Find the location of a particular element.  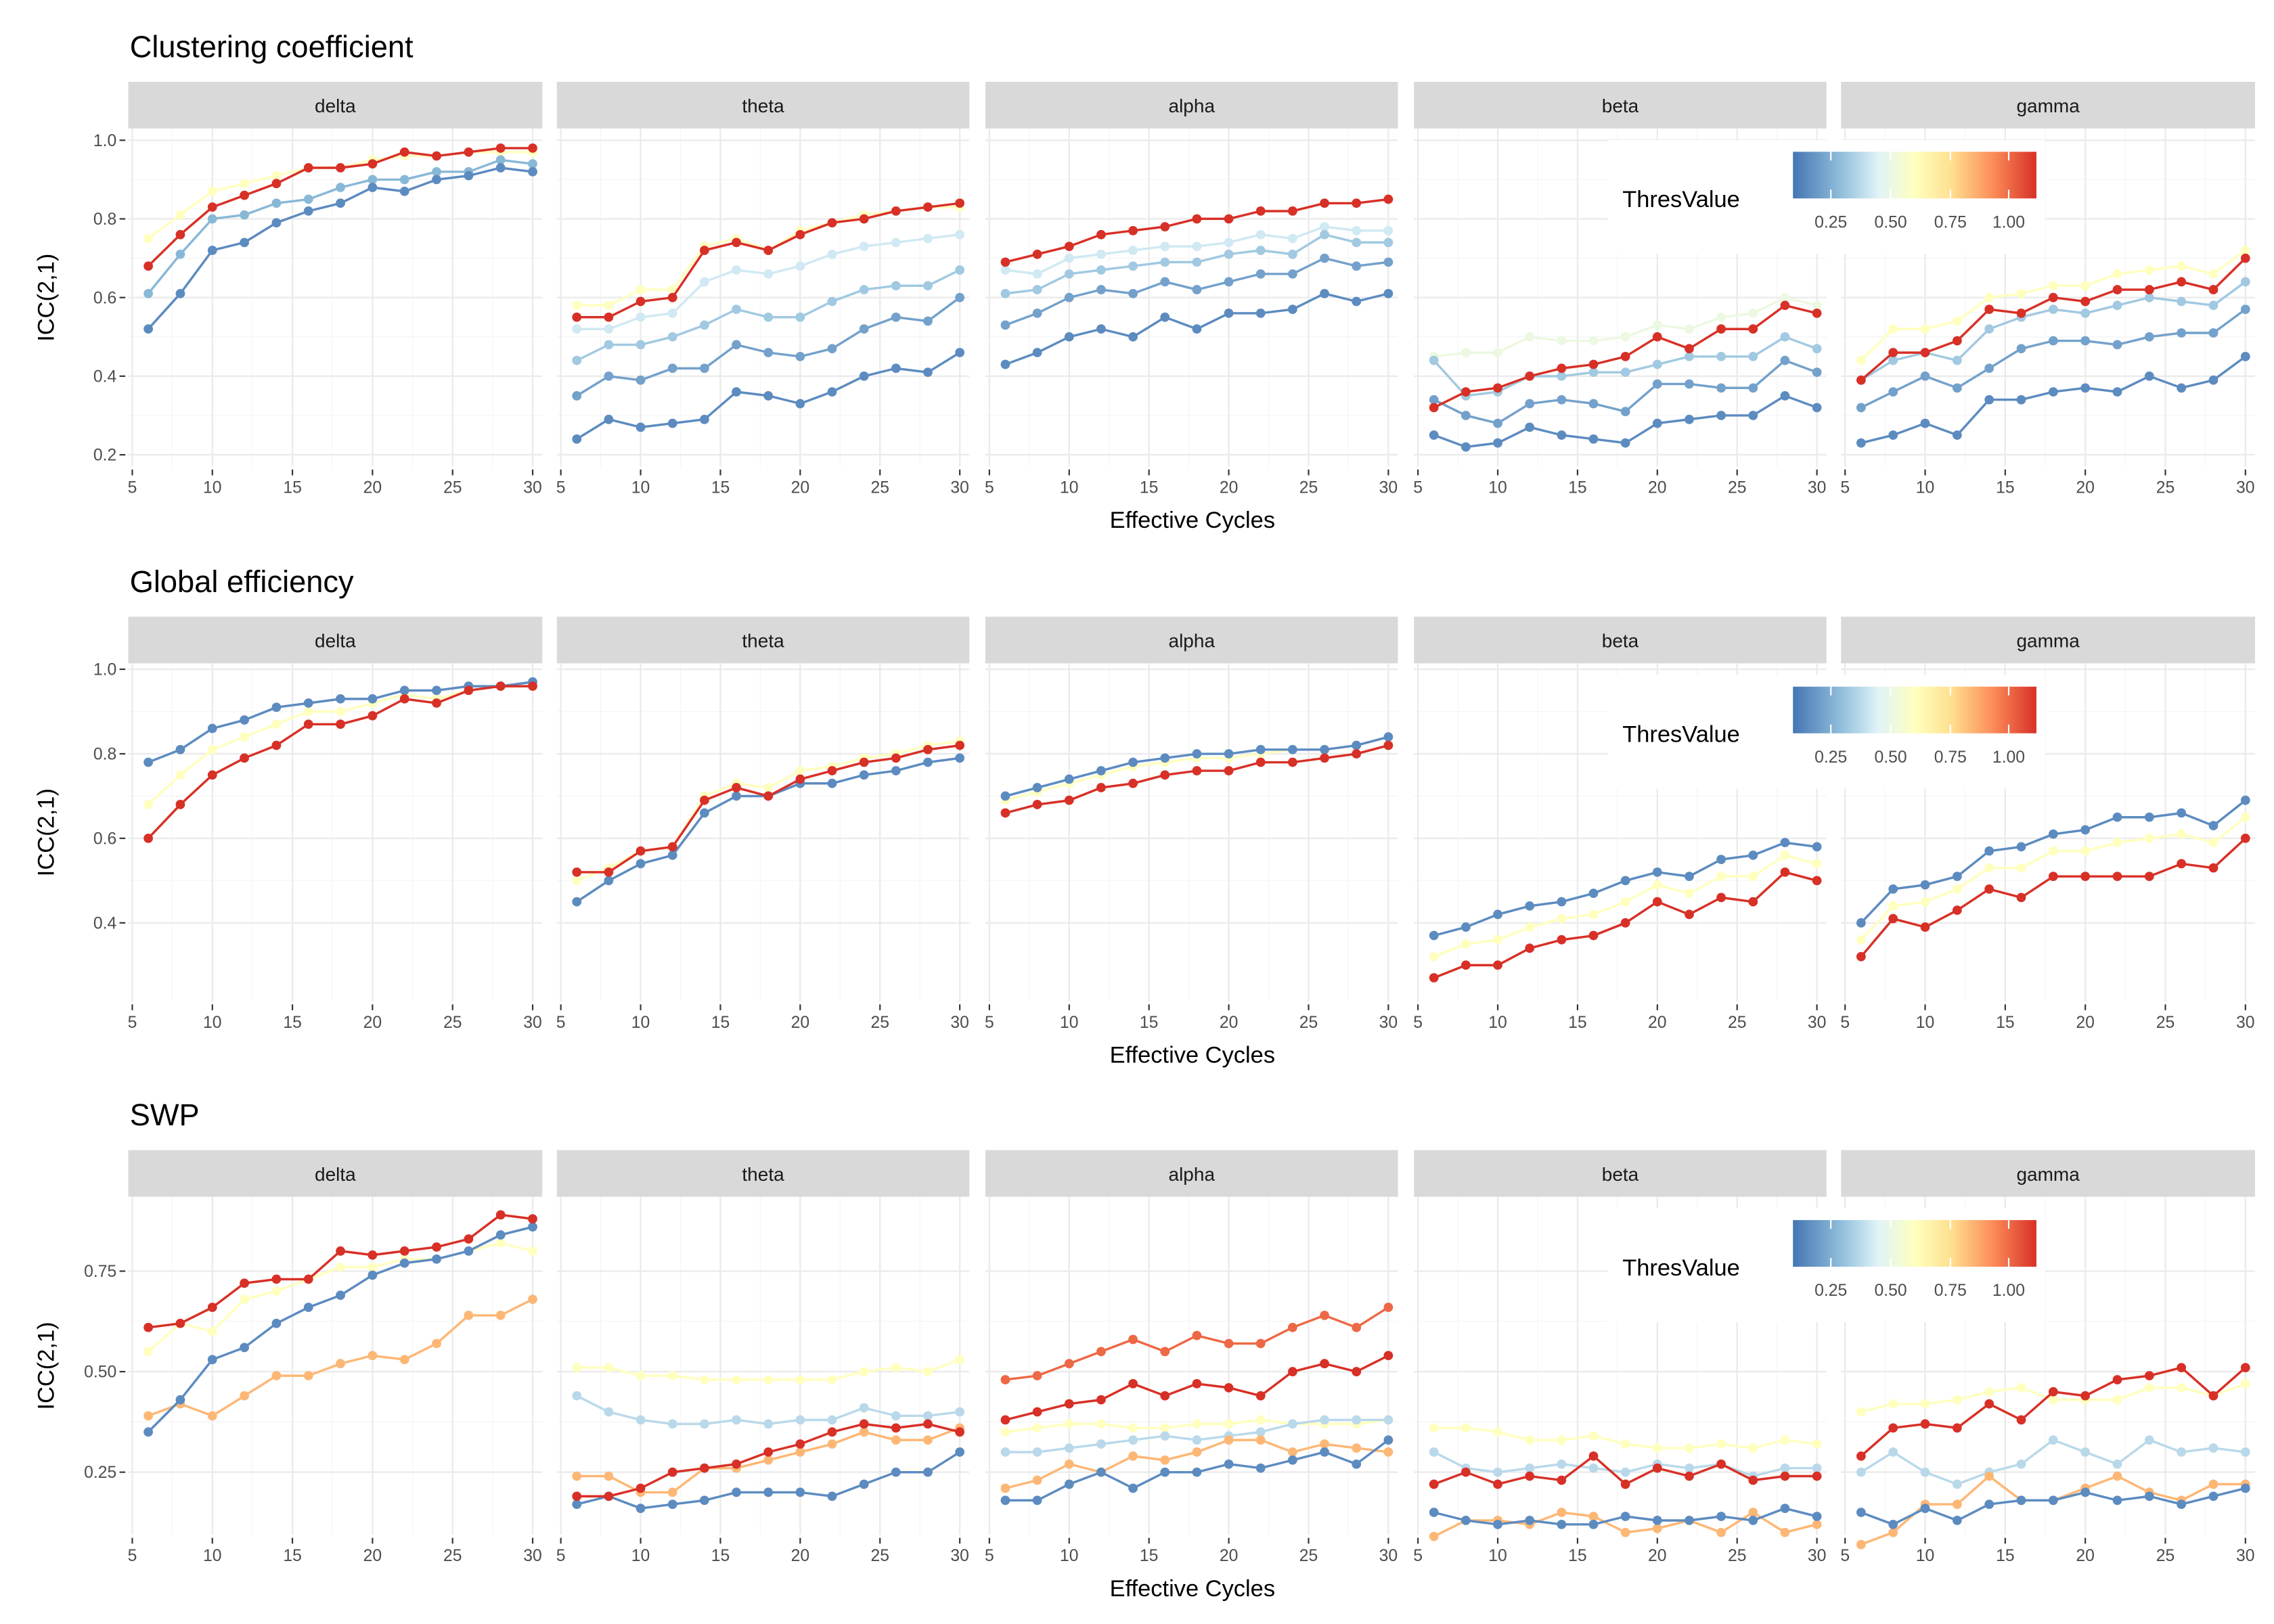

legend-title: ThresValue is located at coordinates (1681, 735).